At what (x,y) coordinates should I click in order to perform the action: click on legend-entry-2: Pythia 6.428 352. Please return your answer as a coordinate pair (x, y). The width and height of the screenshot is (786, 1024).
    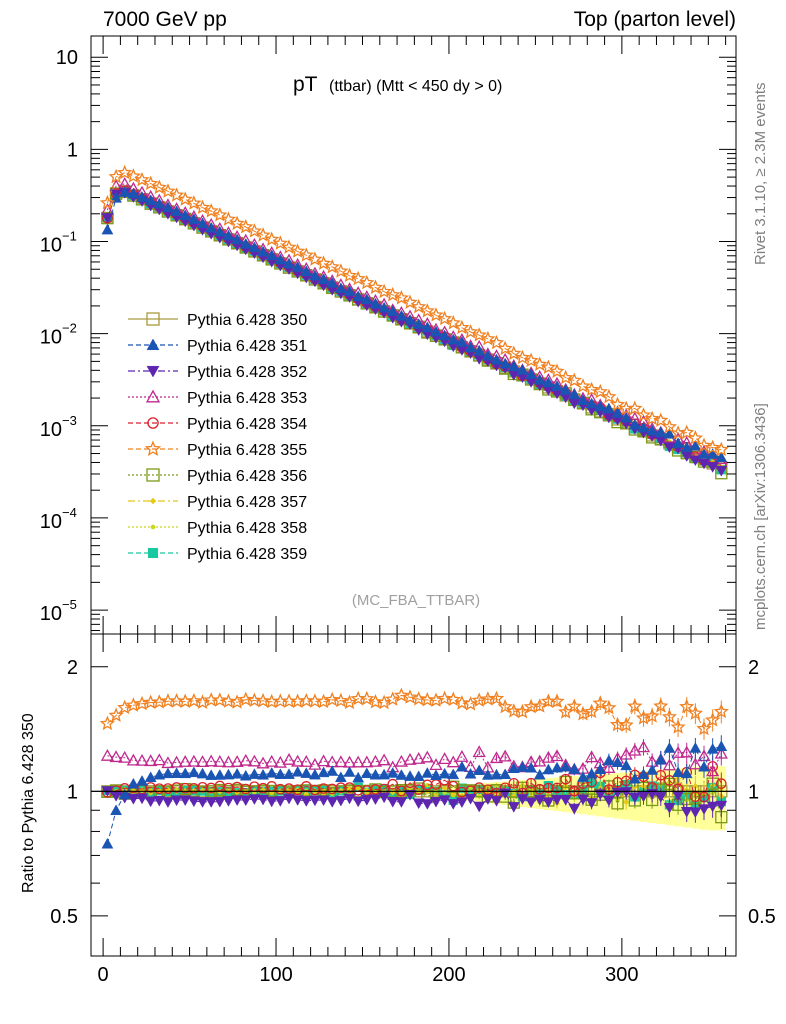
    Looking at the image, I should click on (217, 372).